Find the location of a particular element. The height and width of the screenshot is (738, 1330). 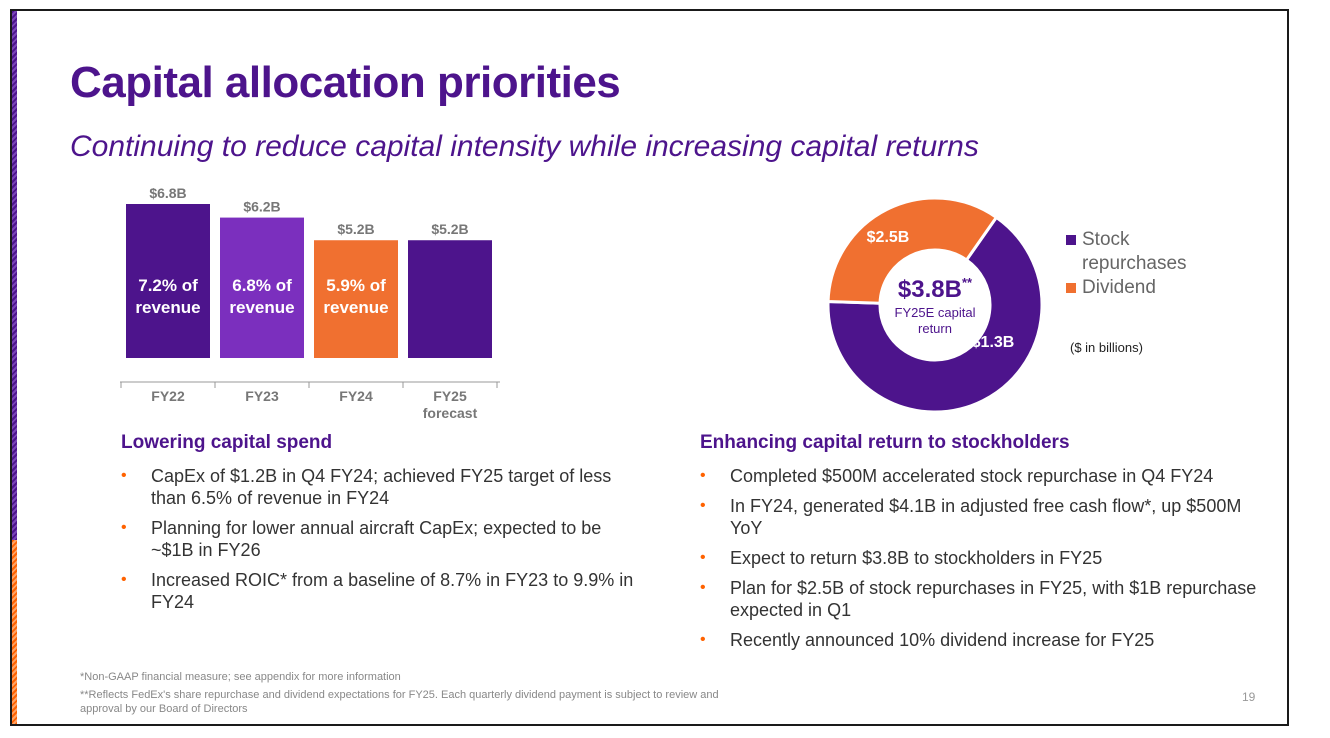

legend-item-stock-repurchases: Stock repurchases is located at coordinates (1134, 252).